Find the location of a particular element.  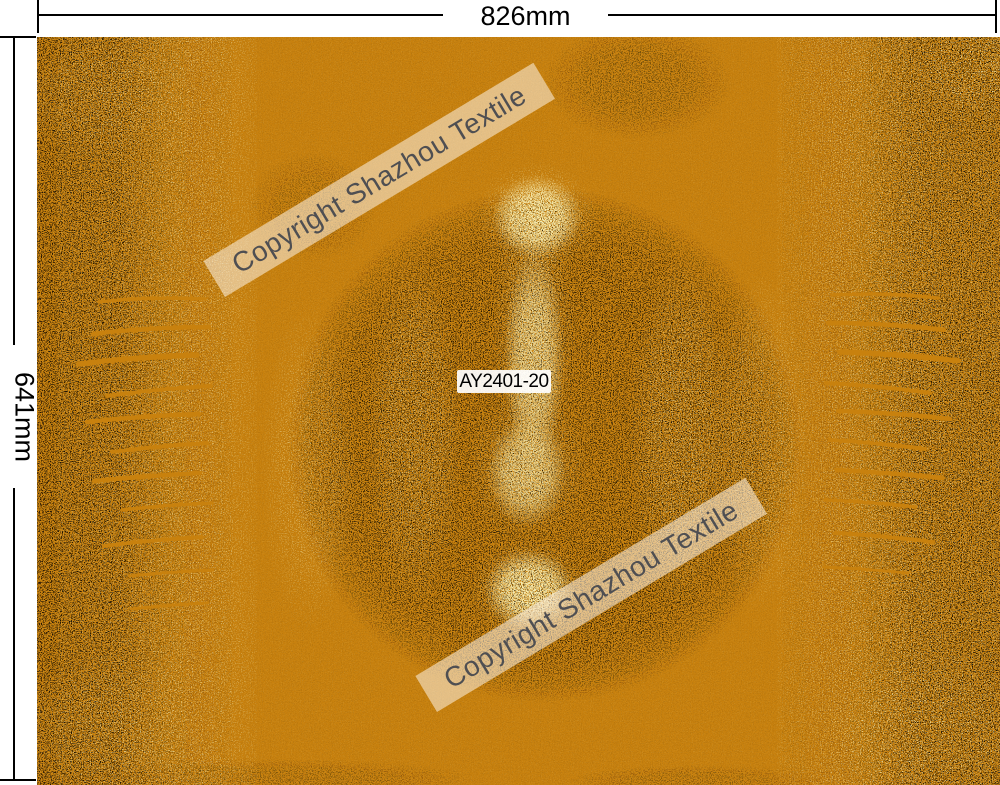

width-dimension-tick-right is located at coordinates (996, 16).